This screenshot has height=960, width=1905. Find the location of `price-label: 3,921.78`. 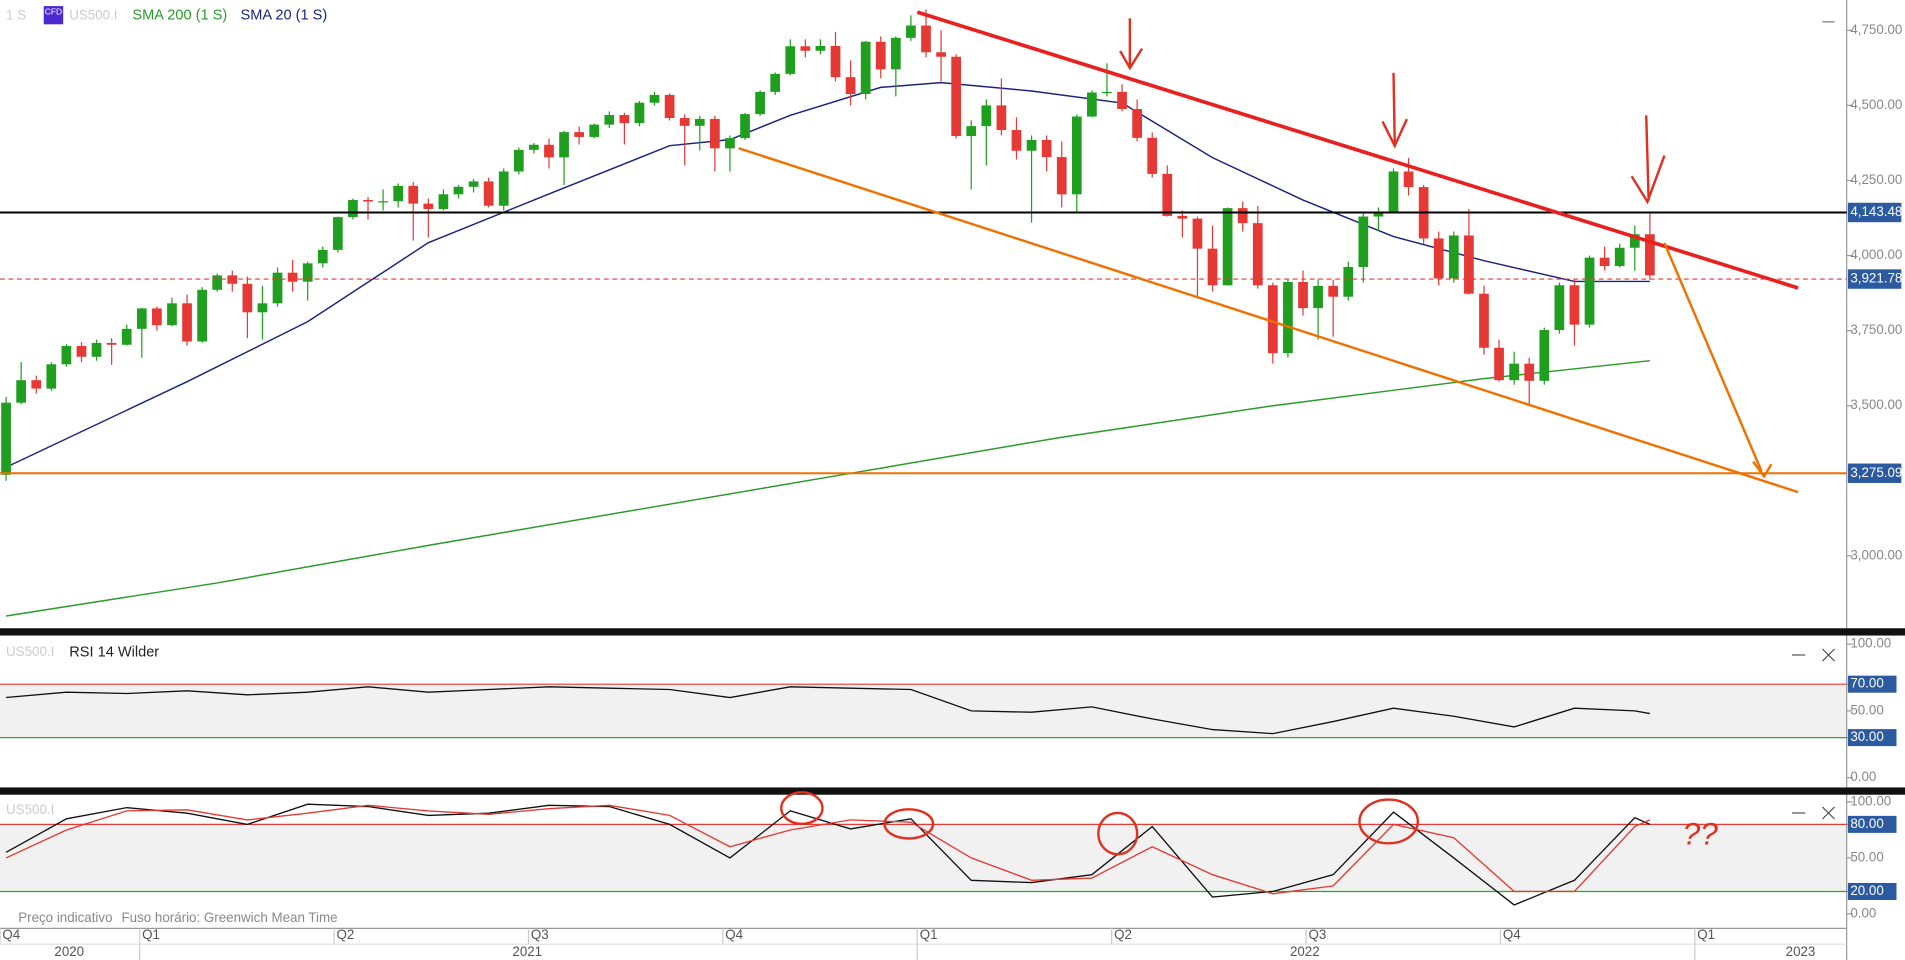

price-label: 3,921.78 is located at coordinates (1876, 278).